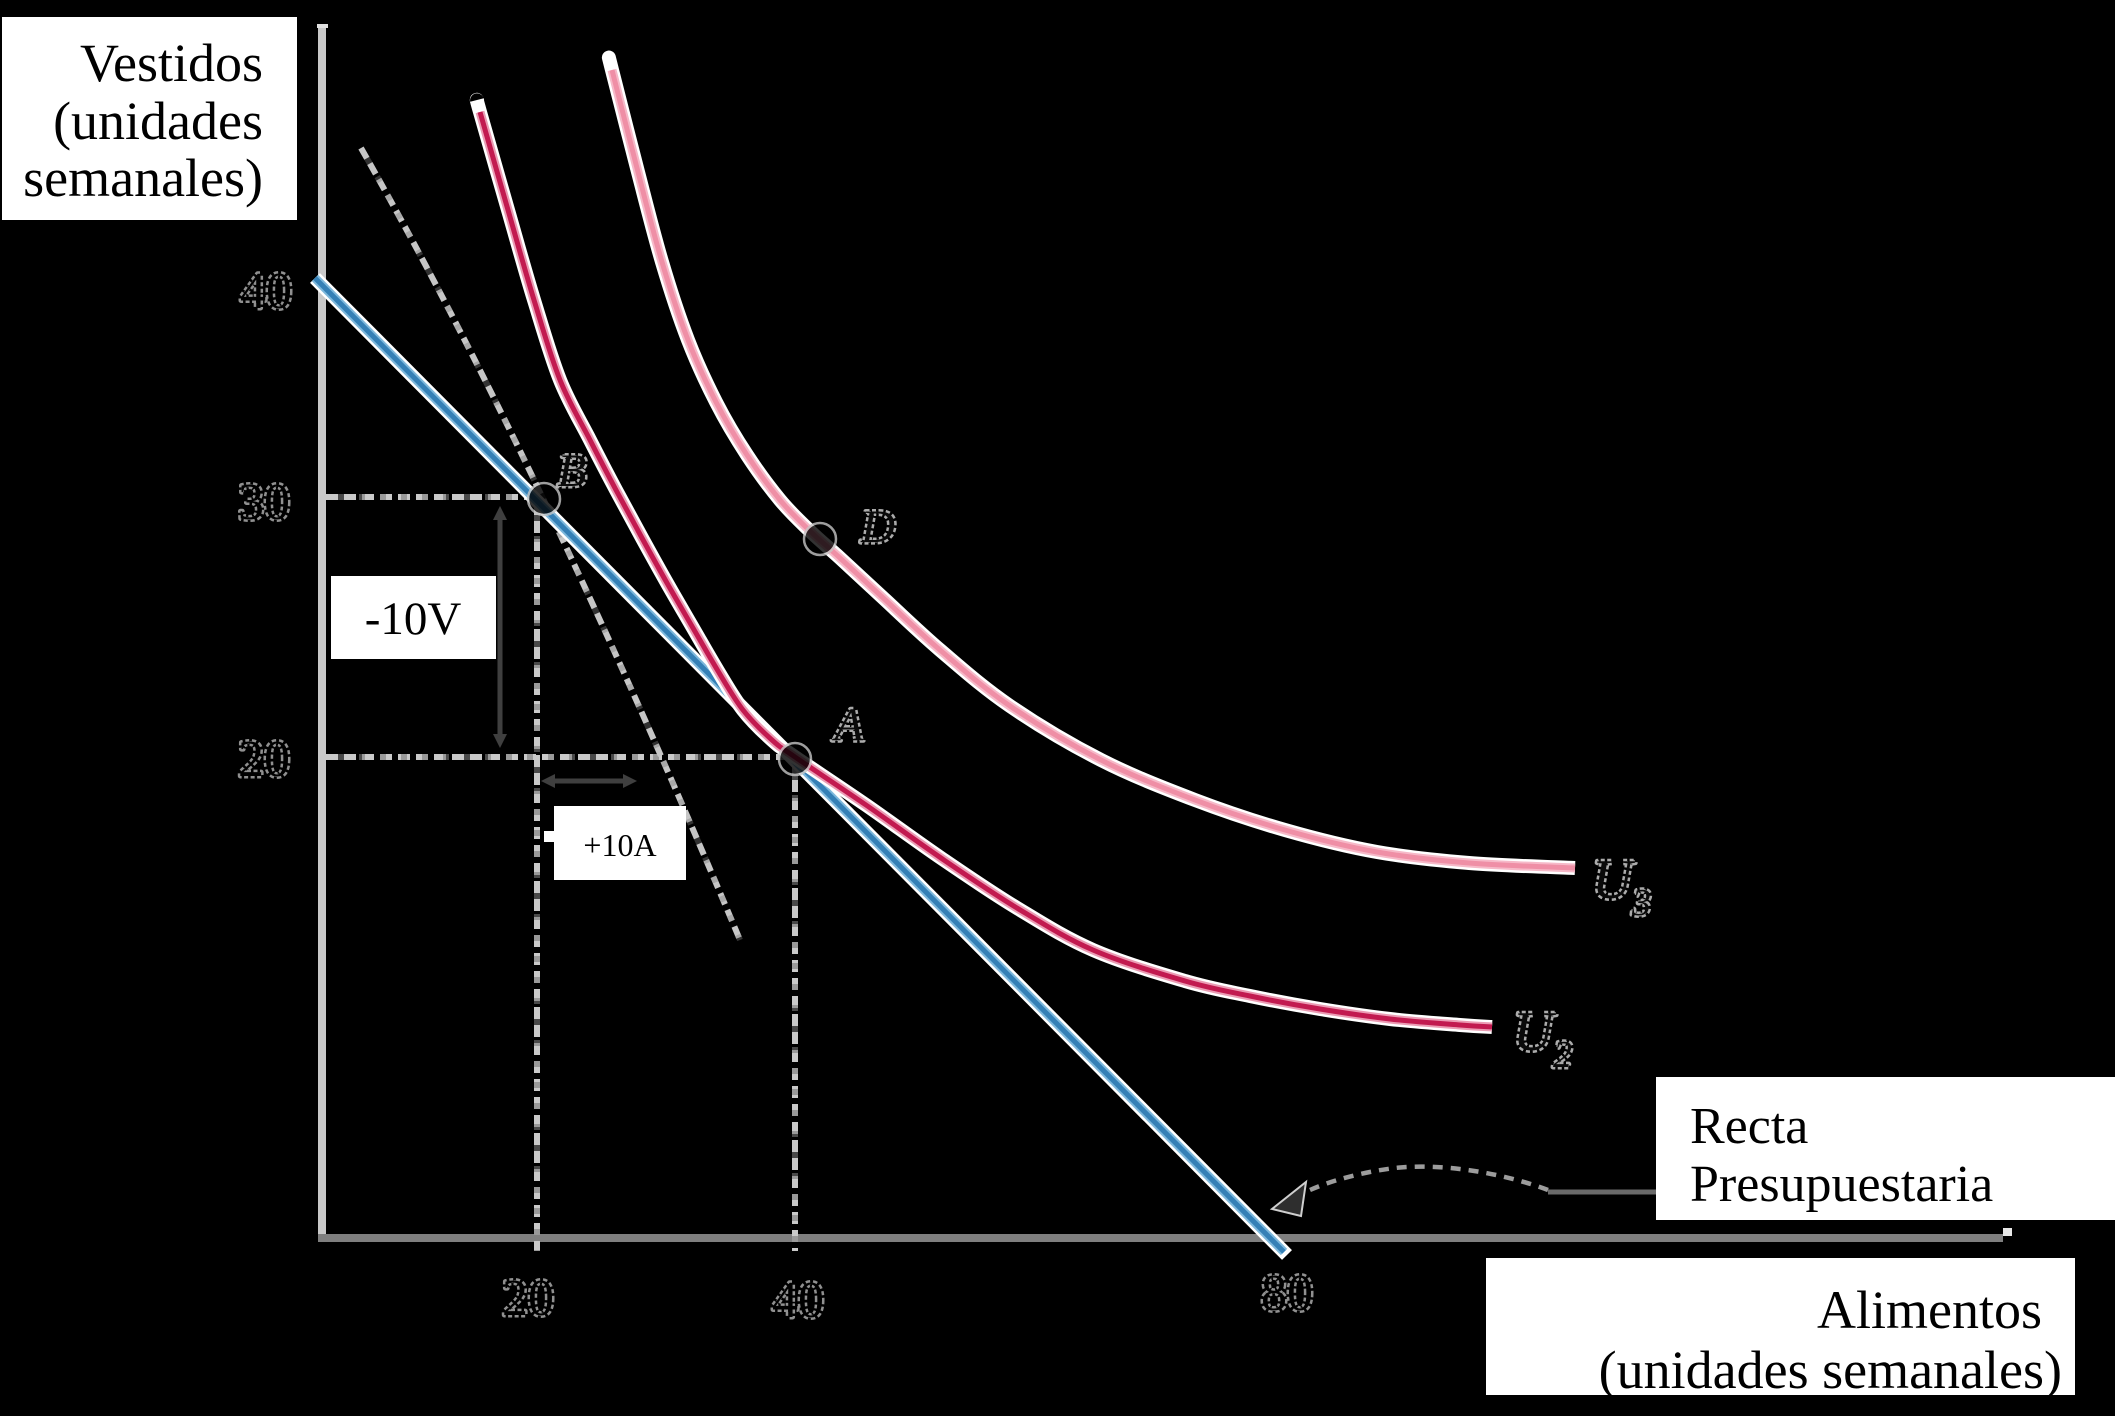 The image size is (2115, 1416). What do you see at coordinates (619, 845) in the screenshot?
I see `svg-text: +10A` at bounding box center [619, 845].